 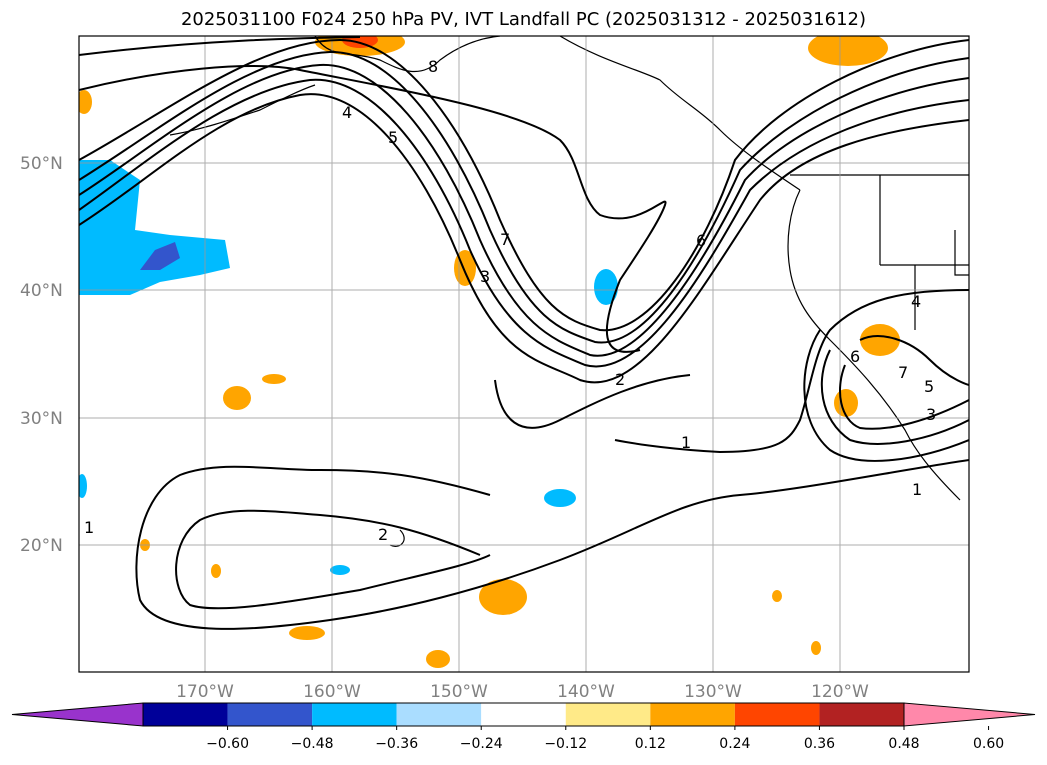 What do you see at coordinates (481, 744) in the screenshot?
I see `colorbar-tick-label: −0.24` at bounding box center [481, 744].